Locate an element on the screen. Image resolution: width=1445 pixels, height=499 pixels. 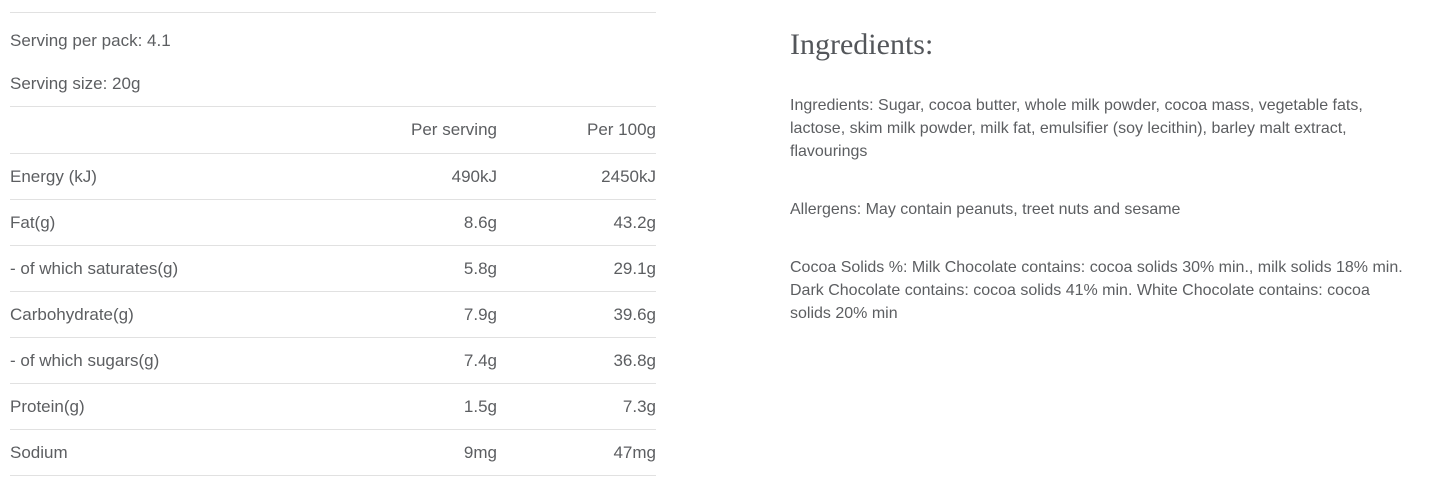
value-per-serving: 7.4g is located at coordinates (480, 360).